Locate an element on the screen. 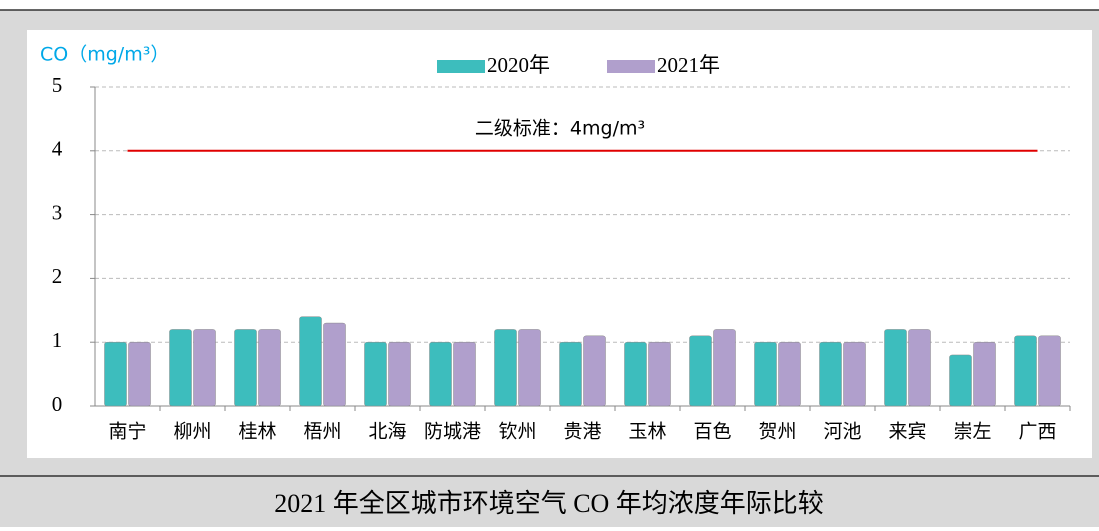 The width and height of the screenshot is (1099, 531). x-tick-label: 来宾 is located at coordinates (907, 432).